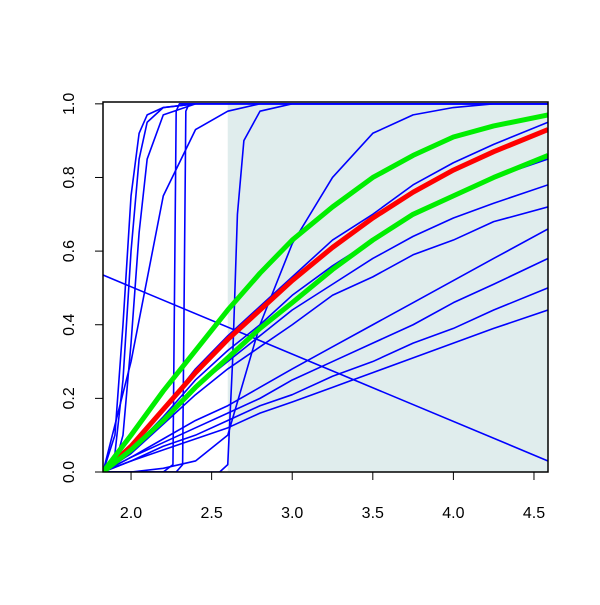 The width and height of the screenshot is (600, 605). Describe the element at coordinates (534, 513) in the screenshot. I see `x-tick-label: 4.5` at that location.